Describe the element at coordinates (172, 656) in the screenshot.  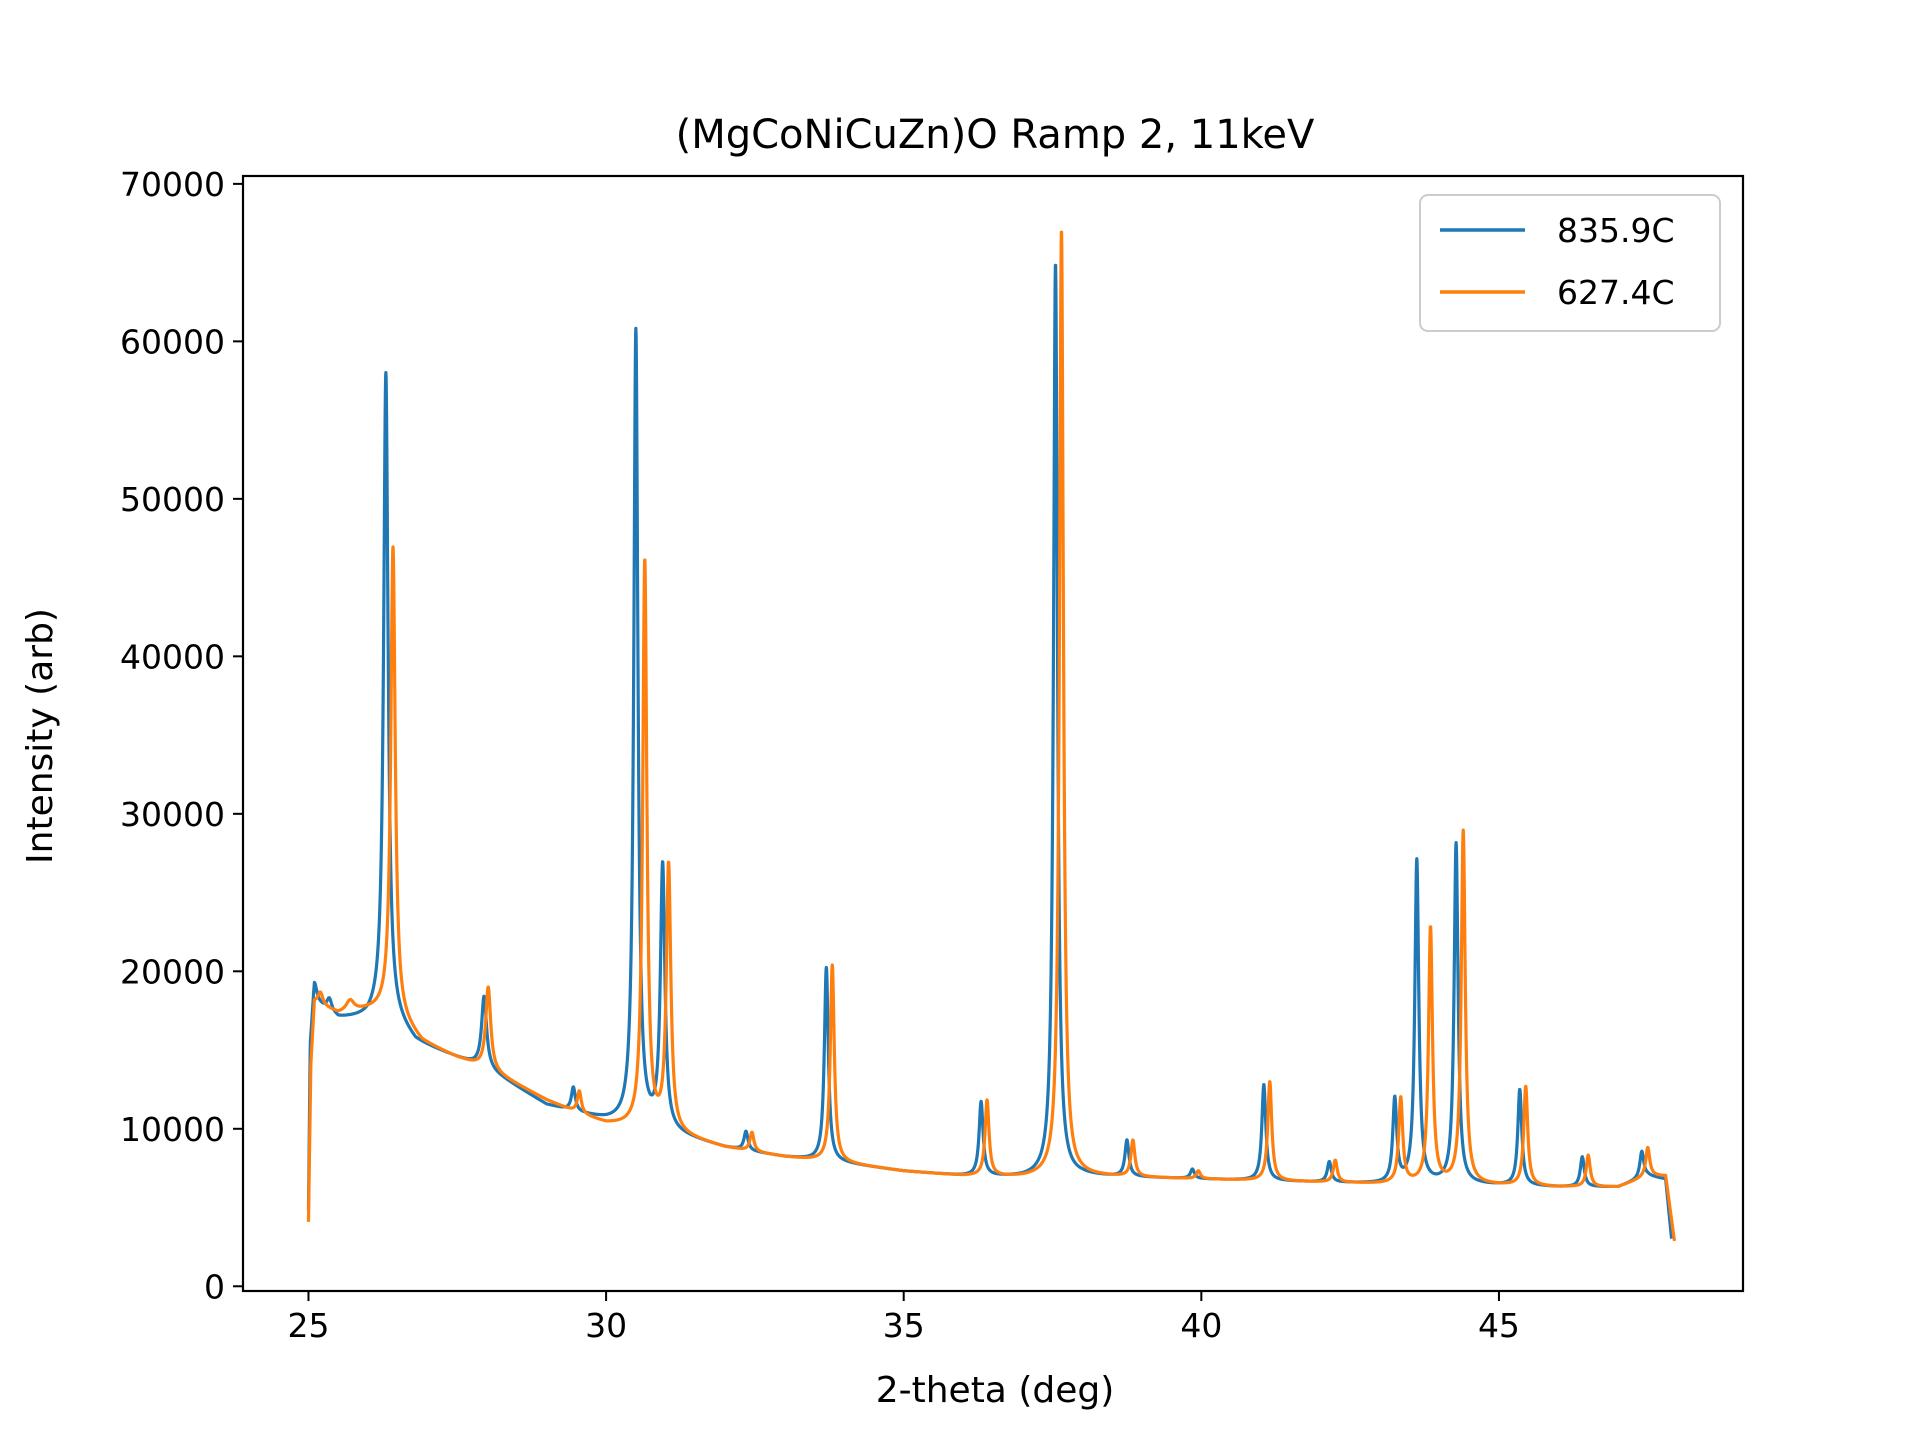
I see `y-tick-label: 40000` at that location.